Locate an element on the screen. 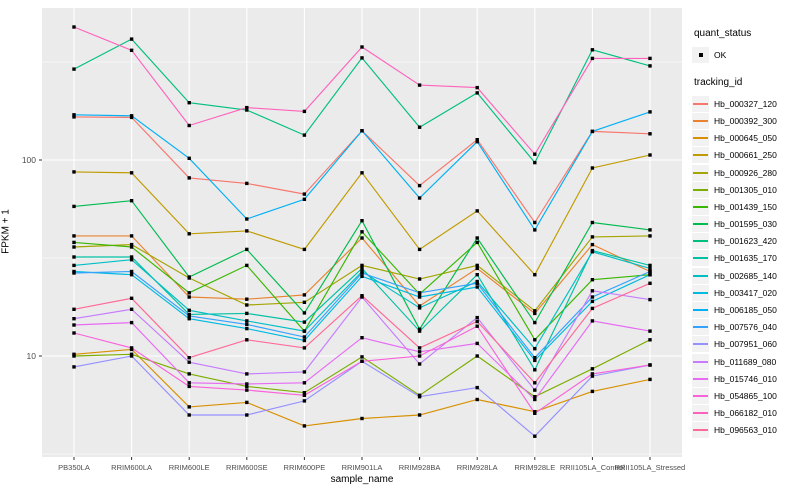 Image resolution: width=800 pixels, height=500 pixels. legend-item-Hb_054865_100: Hb_054865_100 is located at coordinates (746, 395).